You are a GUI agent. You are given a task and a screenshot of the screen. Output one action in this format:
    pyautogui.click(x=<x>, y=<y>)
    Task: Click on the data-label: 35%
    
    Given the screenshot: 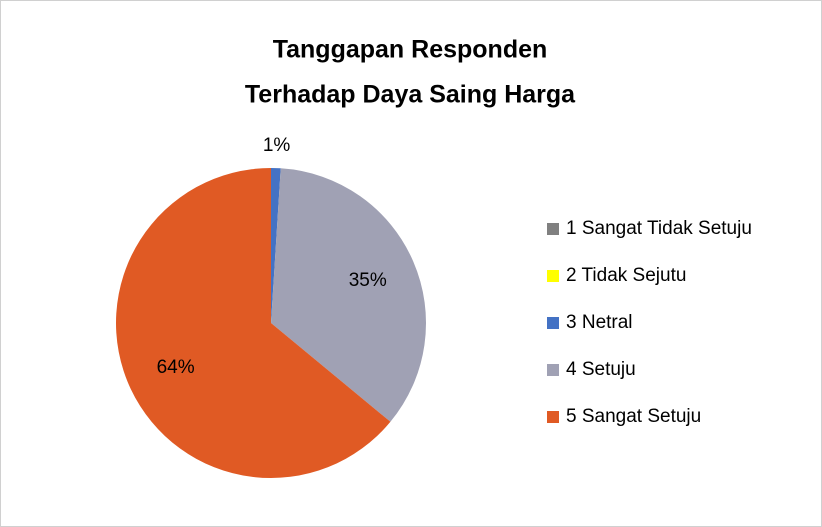 What is the action you would take?
    pyautogui.click(x=368, y=280)
    